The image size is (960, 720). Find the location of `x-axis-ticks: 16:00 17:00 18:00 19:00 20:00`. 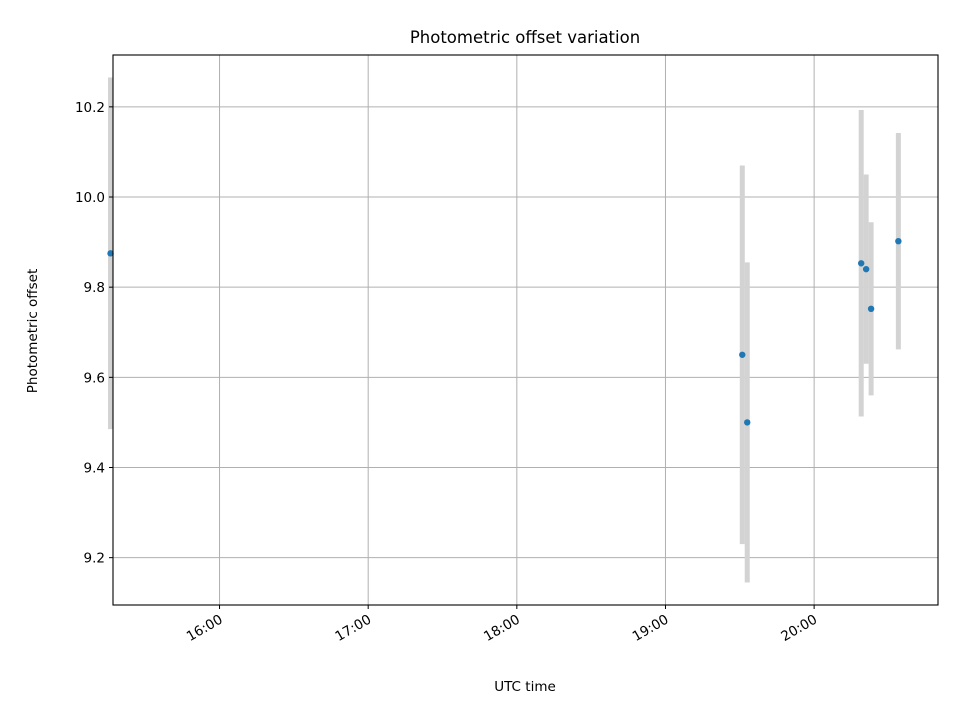

x-axis-ticks: 16:00 17:00 18:00 19:00 20:00 is located at coordinates (502, 625).